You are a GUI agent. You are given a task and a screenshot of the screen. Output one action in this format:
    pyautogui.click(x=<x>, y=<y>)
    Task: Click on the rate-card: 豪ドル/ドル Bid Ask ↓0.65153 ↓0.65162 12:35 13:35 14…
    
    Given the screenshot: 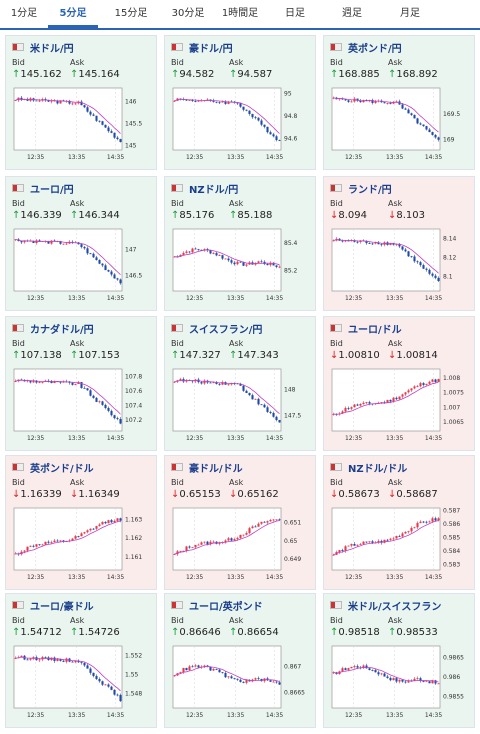 What is the action you would take?
    pyautogui.click(x=240, y=522)
    